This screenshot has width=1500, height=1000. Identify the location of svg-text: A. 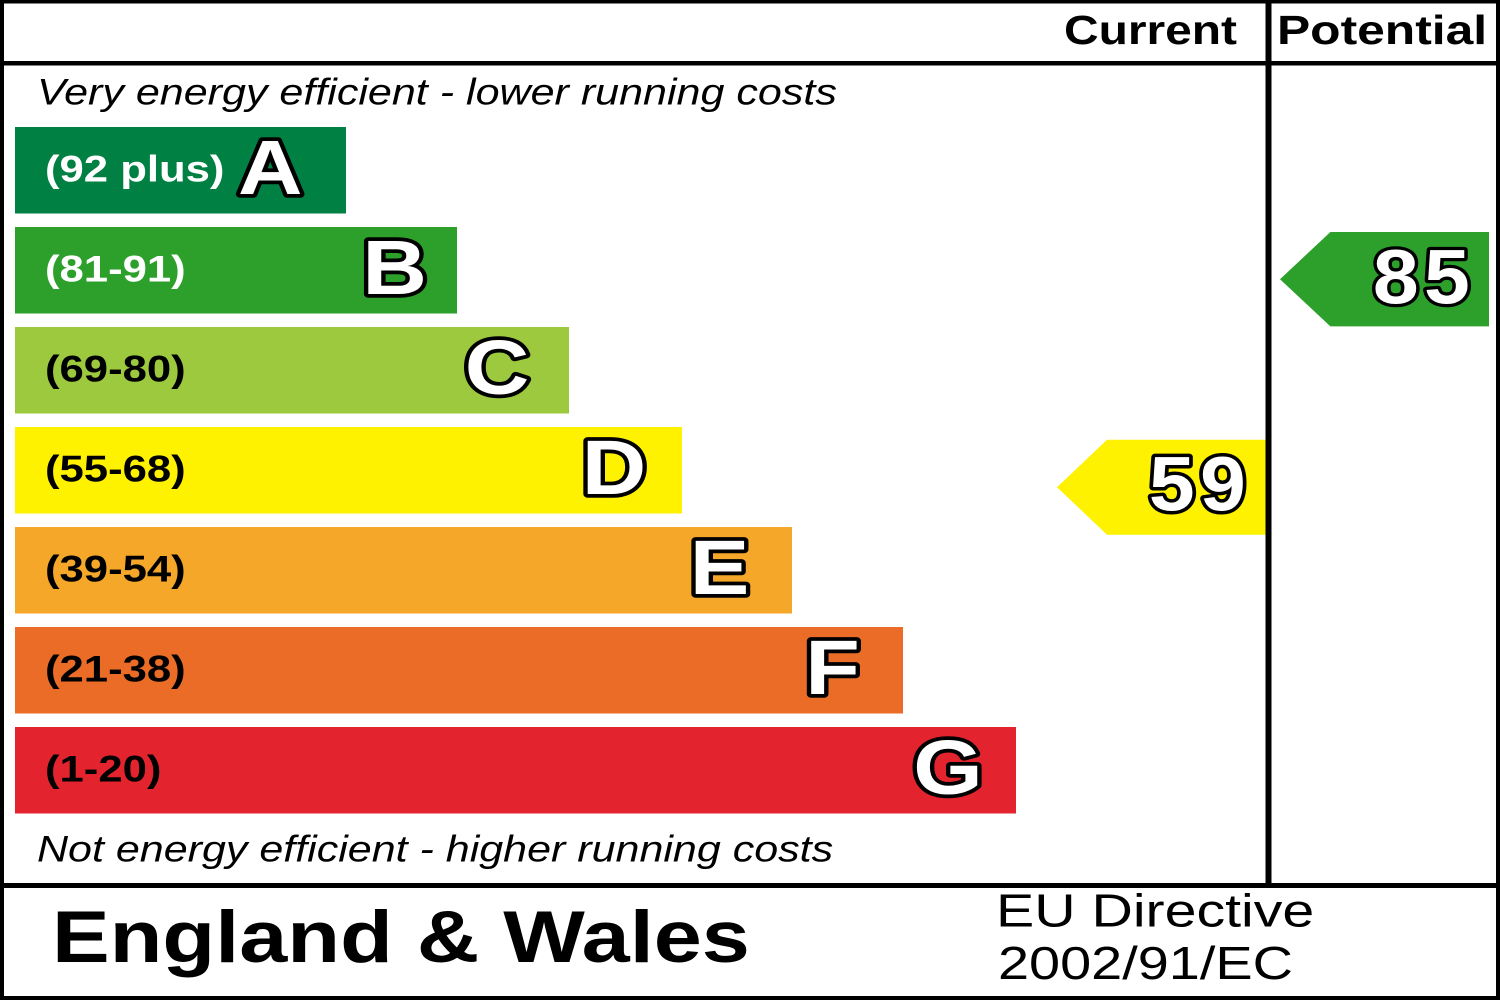
(270, 168).